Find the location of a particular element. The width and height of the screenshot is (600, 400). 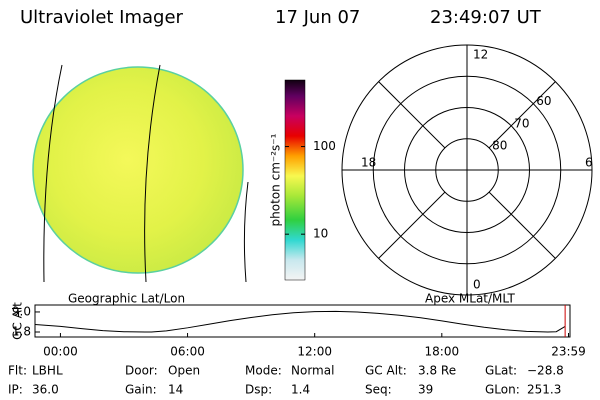

info-value: 36.0 is located at coordinates (45, 390).